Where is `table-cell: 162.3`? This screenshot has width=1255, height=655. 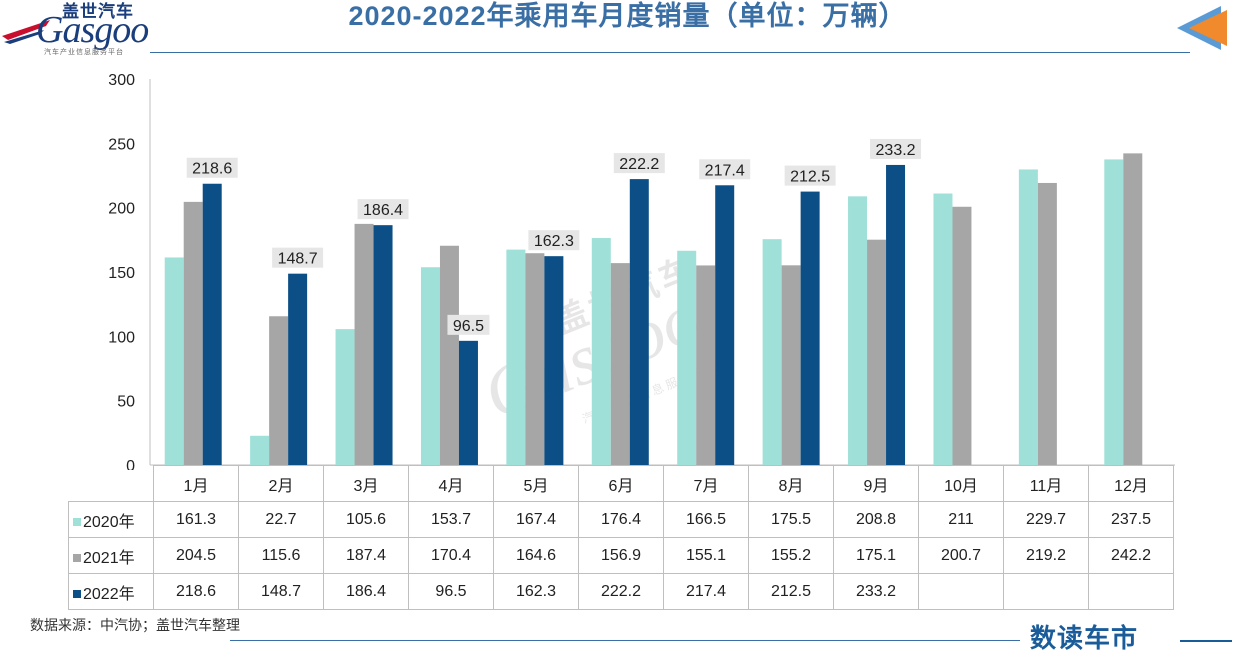
table-cell: 162.3 is located at coordinates (536, 591).